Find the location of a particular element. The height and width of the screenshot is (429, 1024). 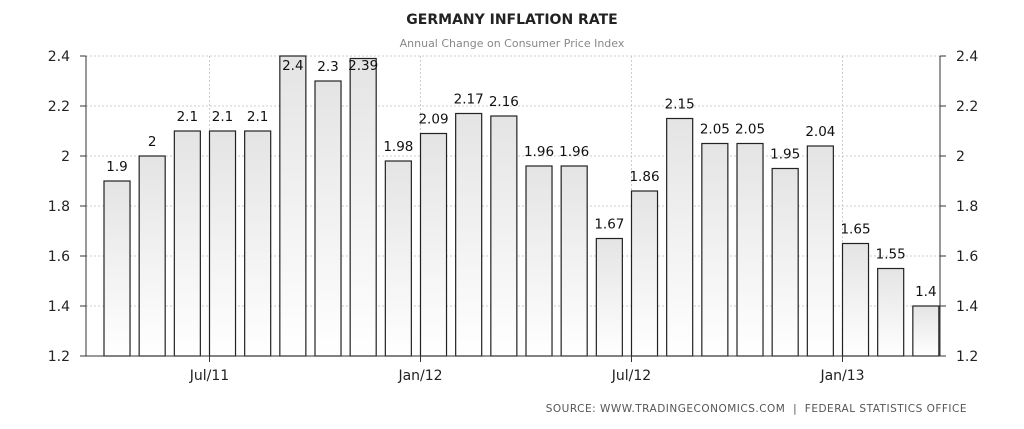

y-tick-label-right: 1.6 is located at coordinates (967, 257).